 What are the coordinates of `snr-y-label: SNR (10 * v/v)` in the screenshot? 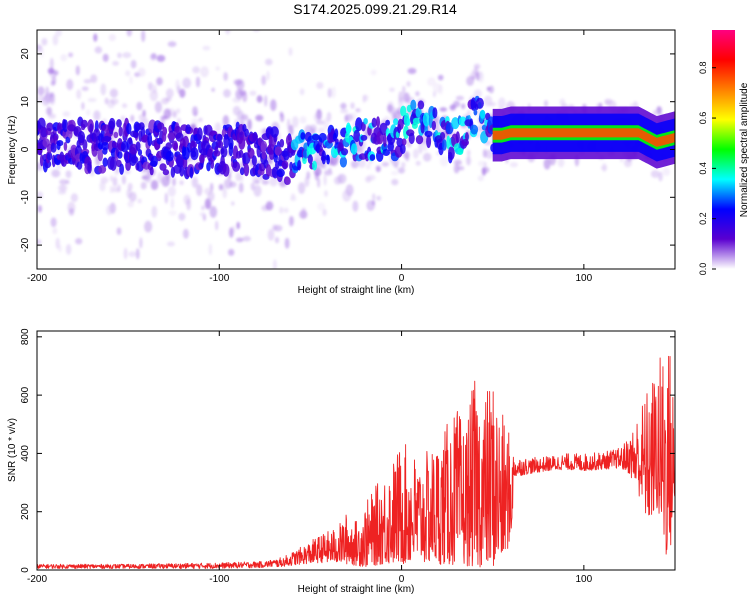 It's located at (12, 450).